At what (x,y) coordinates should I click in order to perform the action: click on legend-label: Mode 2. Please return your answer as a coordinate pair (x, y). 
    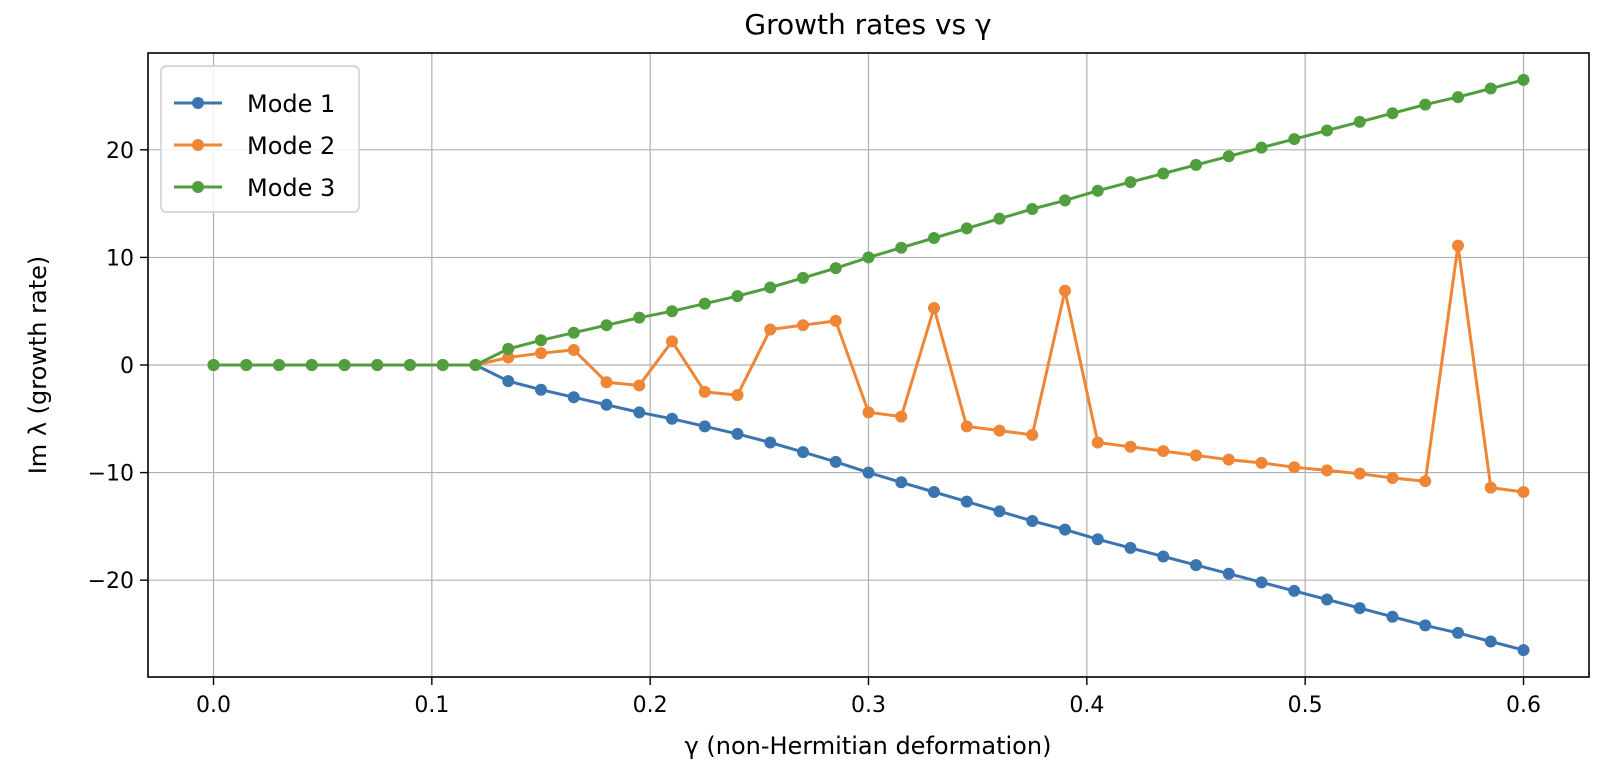
    Looking at the image, I should click on (291, 146).